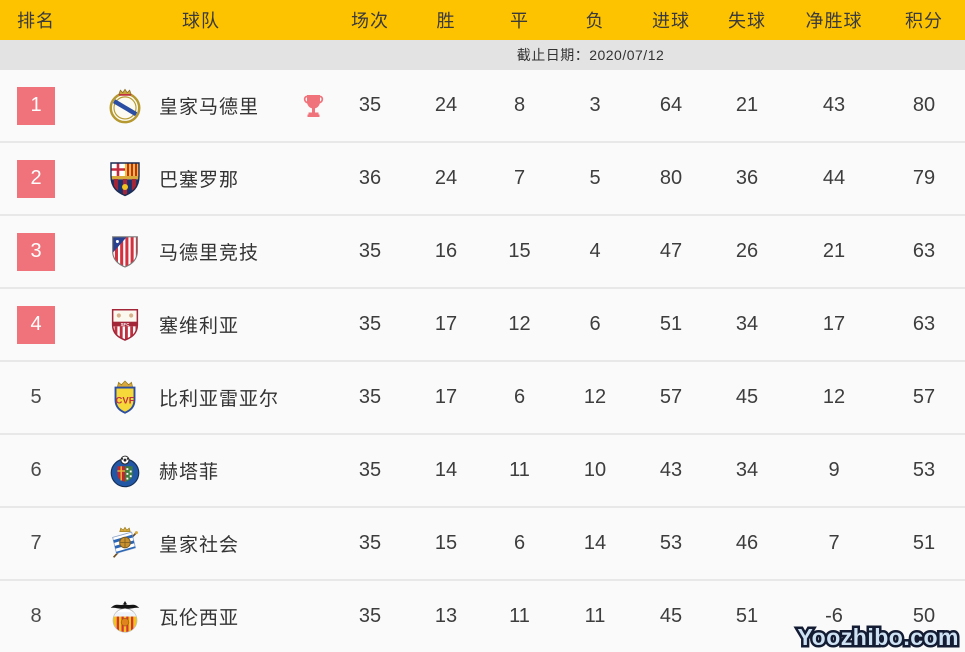  Describe the element at coordinates (519, 251) in the screenshot. I see `stat-draws: 15` at that location.